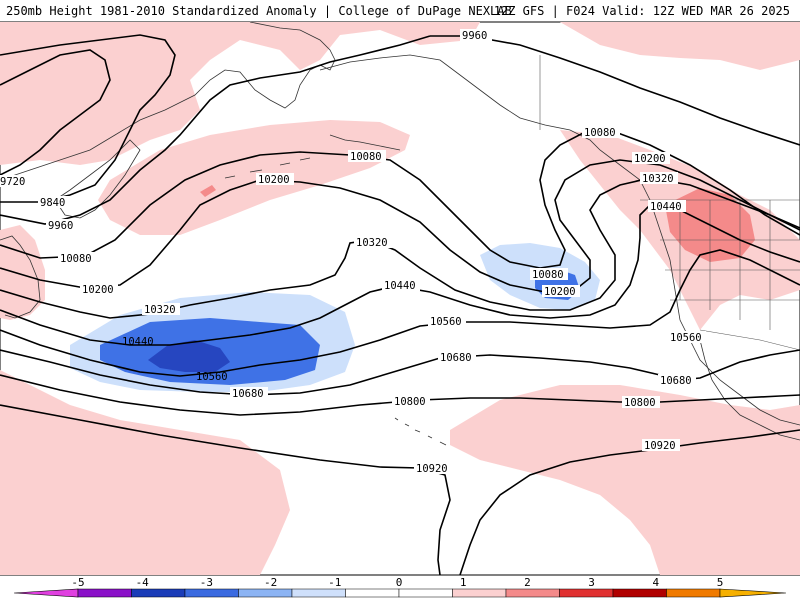 The width and height of the screenshot is (800, 604). I want to click on label-10080-west: 10080, so click(76, 259).